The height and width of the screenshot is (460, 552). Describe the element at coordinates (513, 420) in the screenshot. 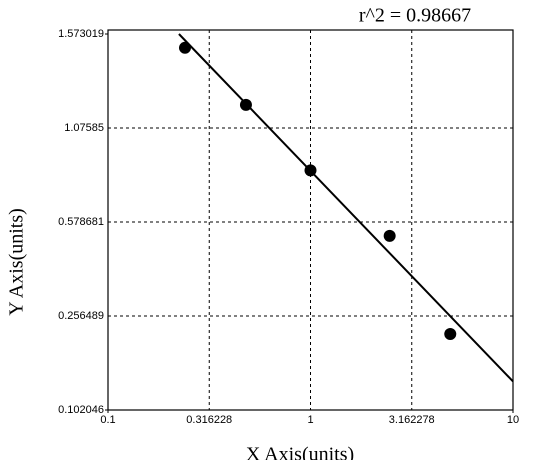

I see `x-tick-label: 10` at that location.